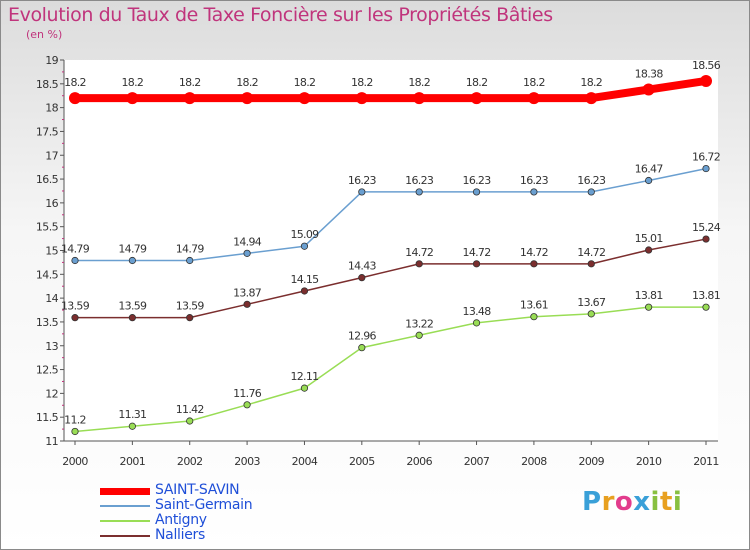 The image size is (750, 550). What do you see at coordinates (706, 295) in the screenshot?
I see `data-label: 13.81` at bounding box center [706, 295].